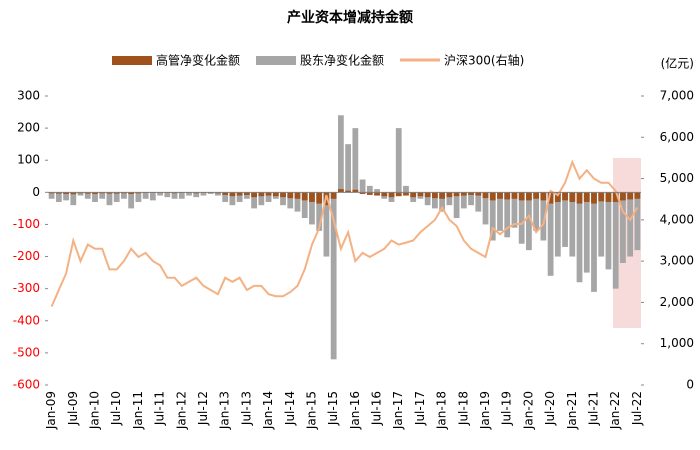 Image resolution: width=700 pixels, height=450 pixels. What do you see at coordinates (138, 410) in the screenshot?
I see `x-tick-label: Jan-11` at bounding box center [138, 410].